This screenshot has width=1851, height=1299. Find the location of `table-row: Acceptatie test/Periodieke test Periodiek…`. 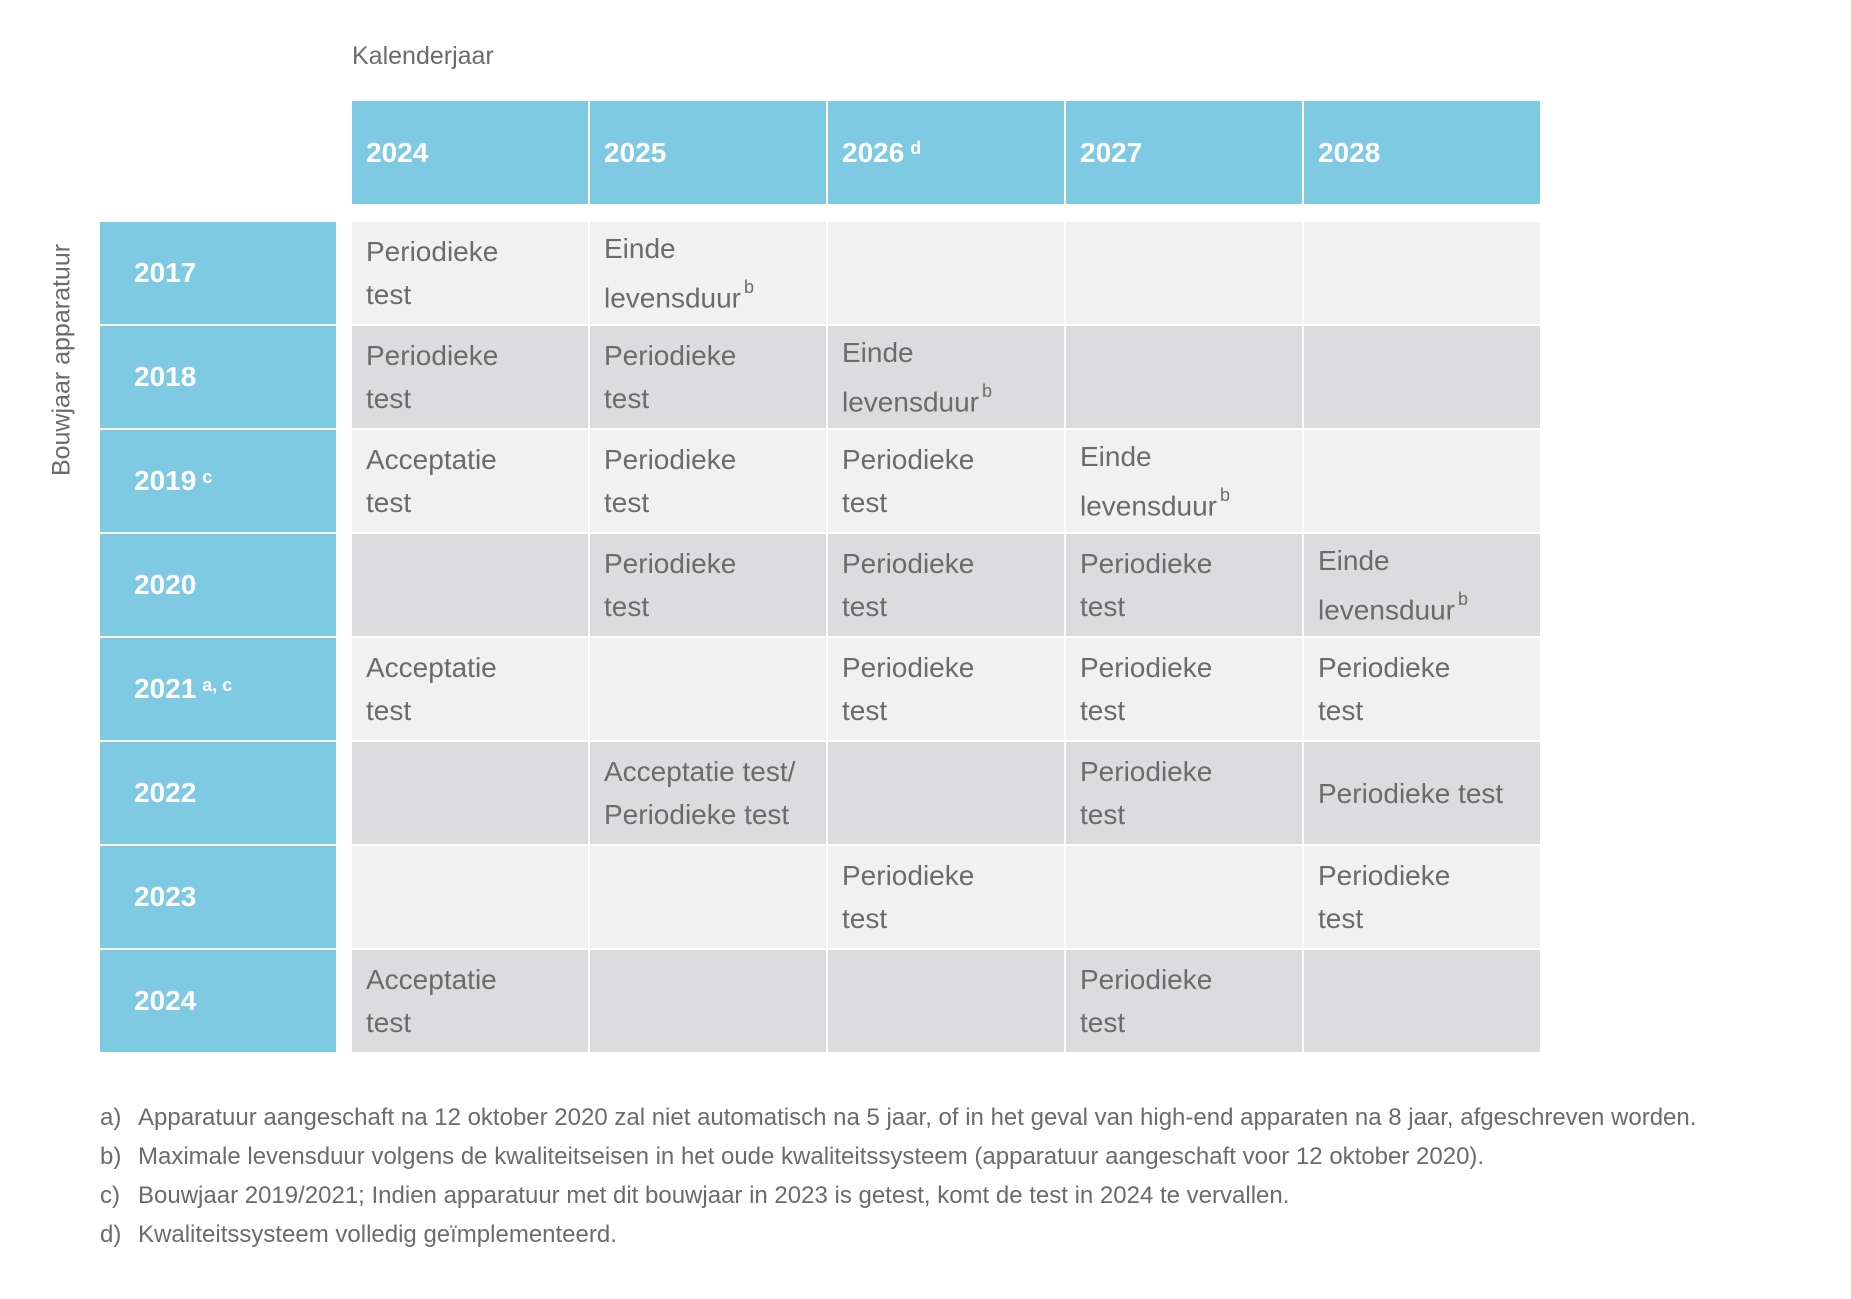

table-row: Acceptatie test/Periodieke test Periodiek… is located at coordinates (946, 793).